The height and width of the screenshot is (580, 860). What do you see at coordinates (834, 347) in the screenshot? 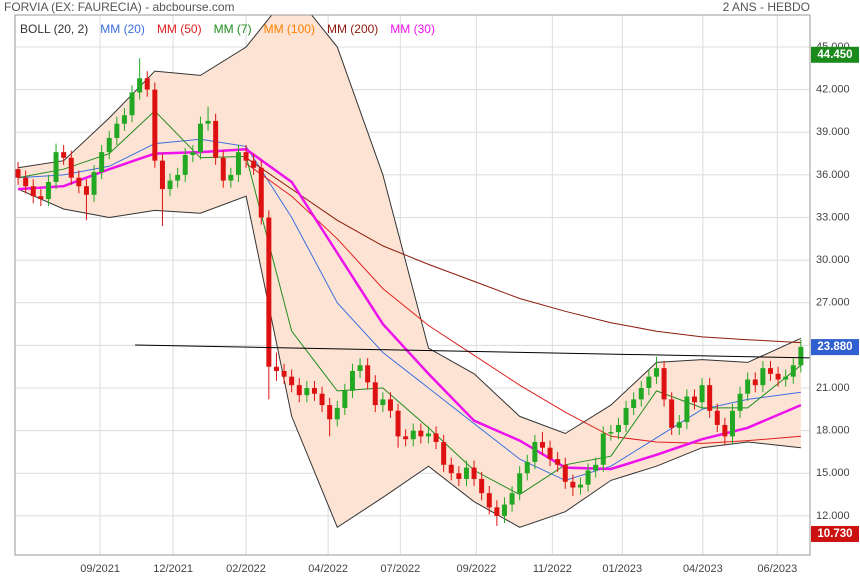
I see `price-badge-label: 23.880` at bounding box center [834, 347].